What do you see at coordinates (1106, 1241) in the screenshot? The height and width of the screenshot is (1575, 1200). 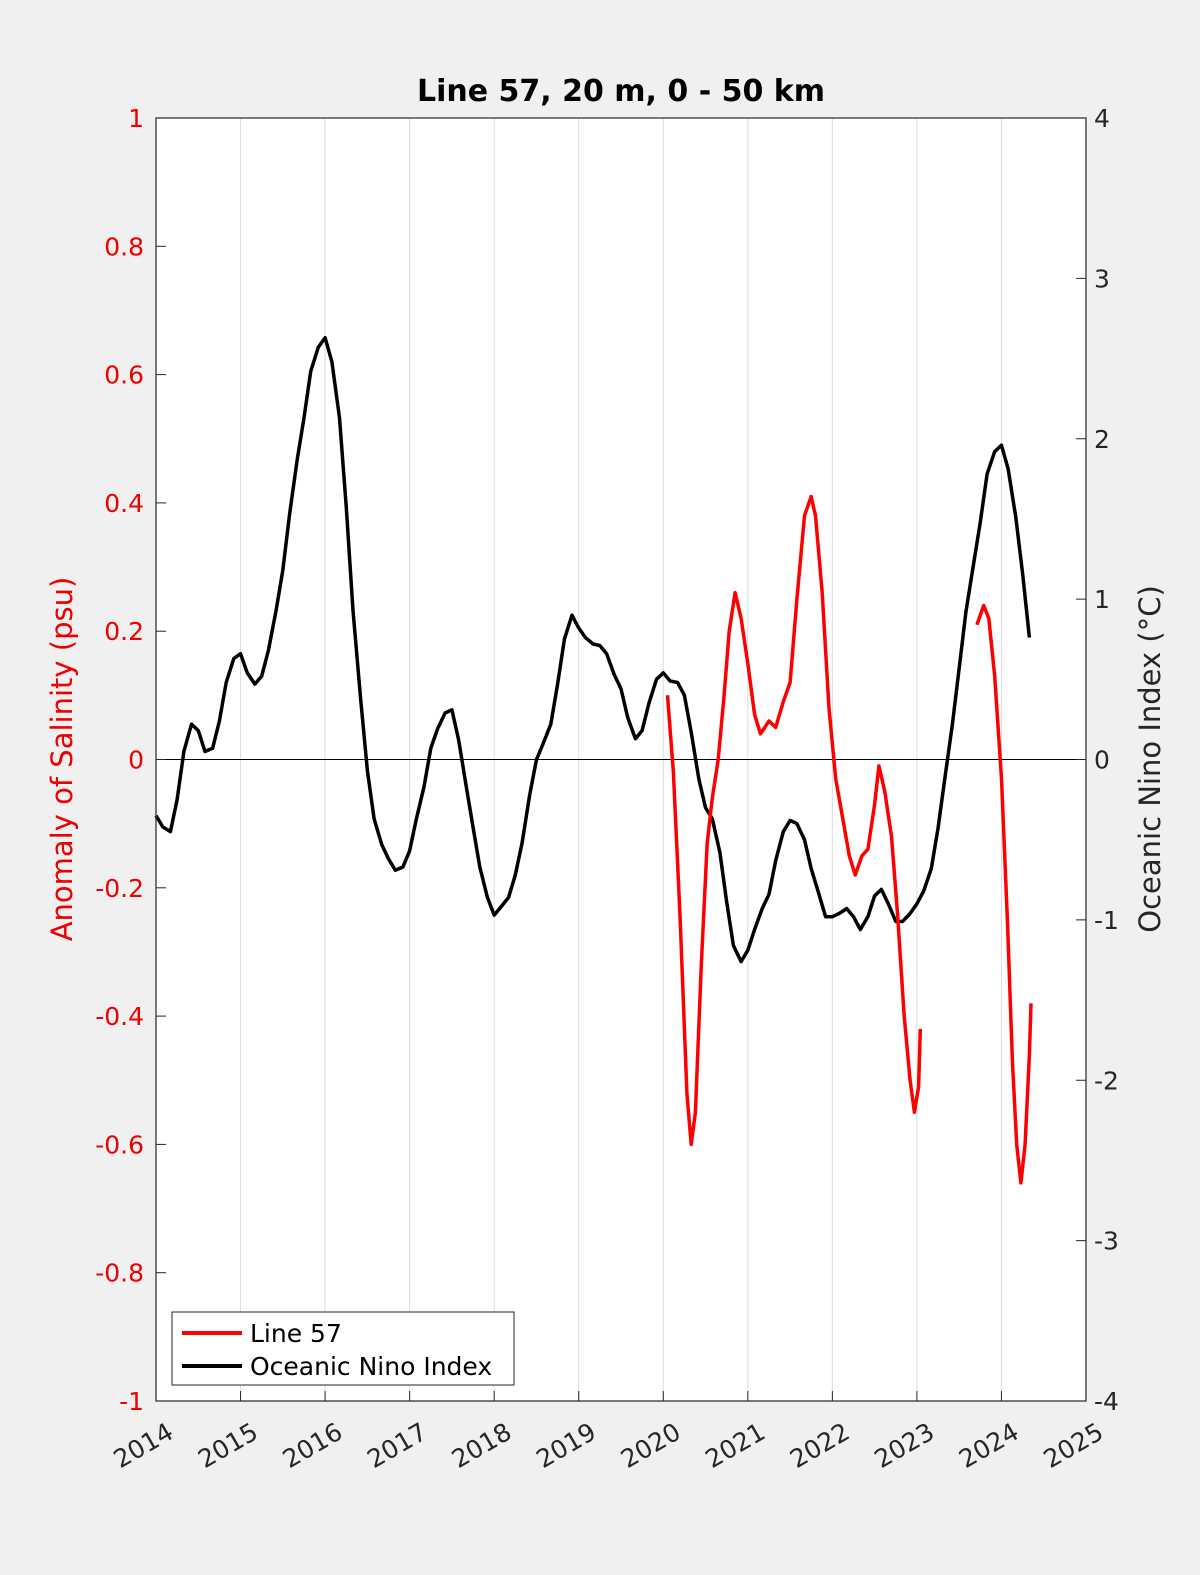 I see `right-y-tick-label: -3` at bounding box center [1106, 1241].